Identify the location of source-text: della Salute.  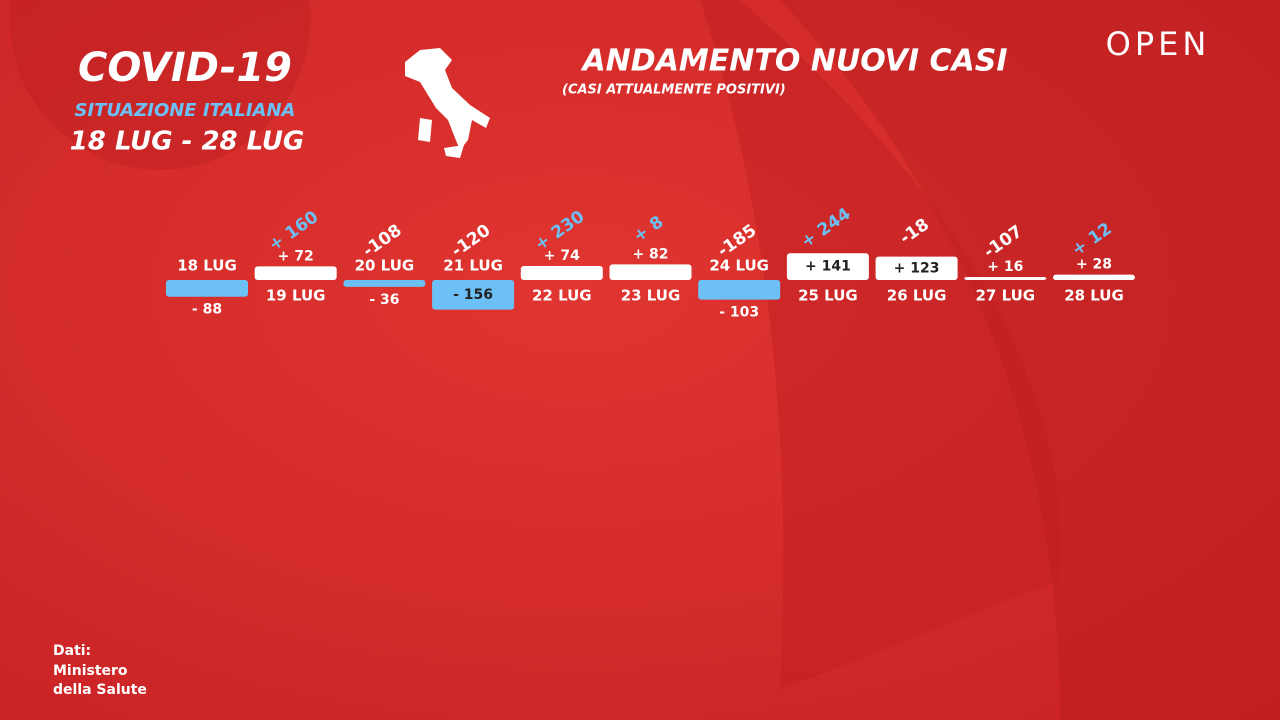
(100, 690).